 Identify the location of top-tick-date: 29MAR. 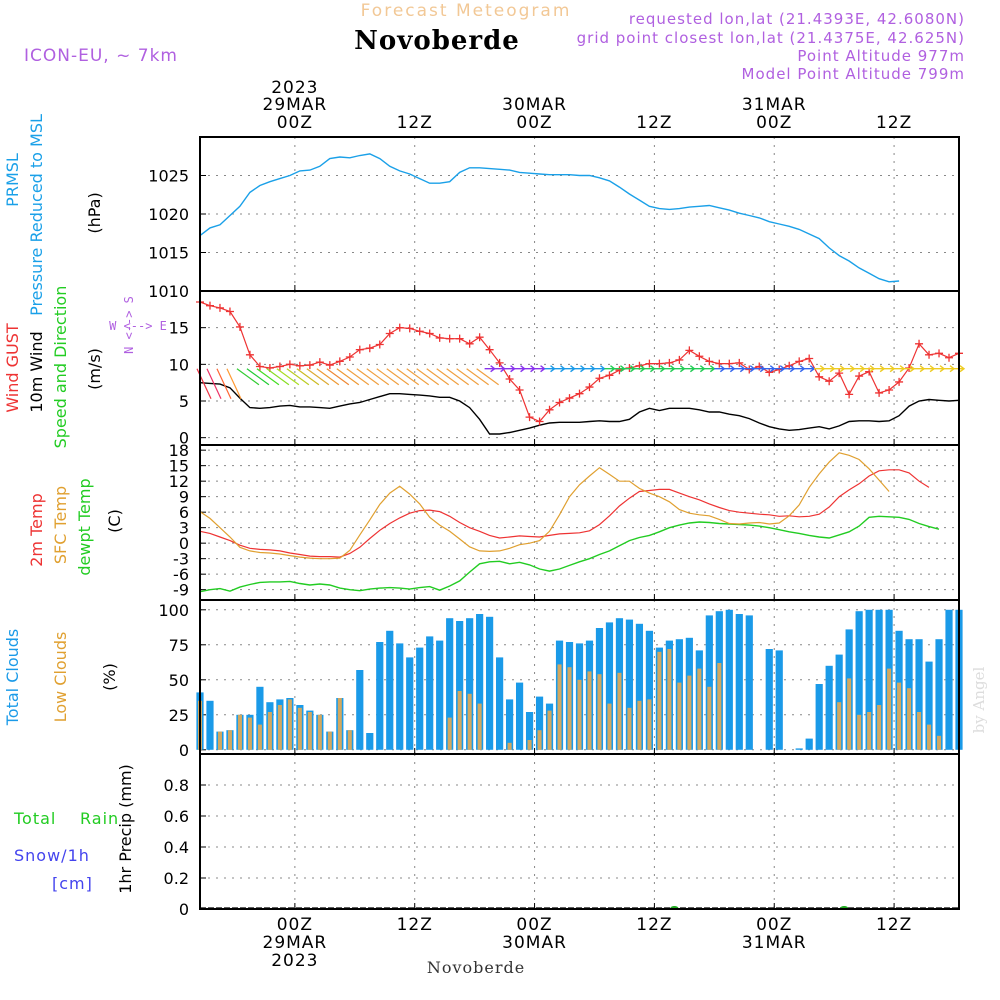
(295, 105).